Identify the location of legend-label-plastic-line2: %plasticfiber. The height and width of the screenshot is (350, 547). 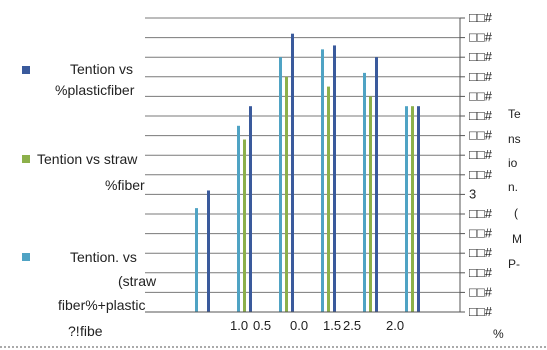
(95, 90).